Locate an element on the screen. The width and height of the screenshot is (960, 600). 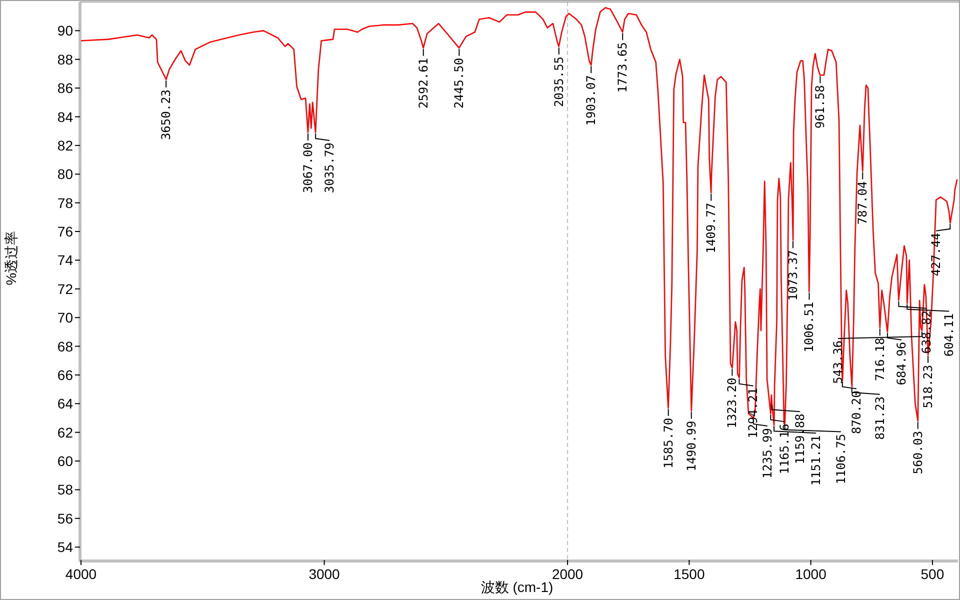
annotation: 1151.21 is located at coordinates (816, 460).